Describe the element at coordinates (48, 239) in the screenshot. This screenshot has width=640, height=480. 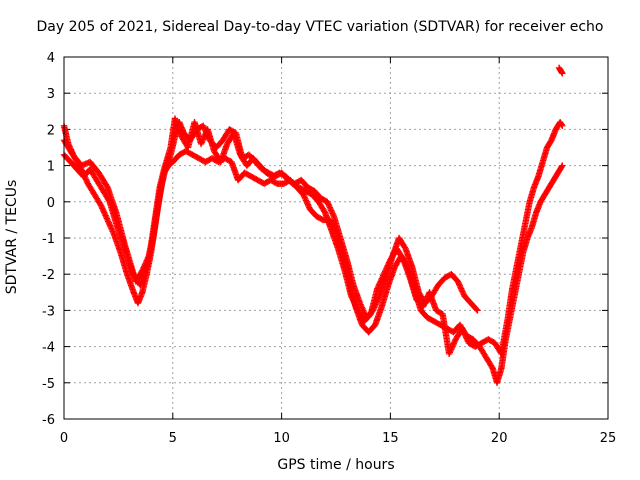
I see `y-tick-label: -1` at that location.